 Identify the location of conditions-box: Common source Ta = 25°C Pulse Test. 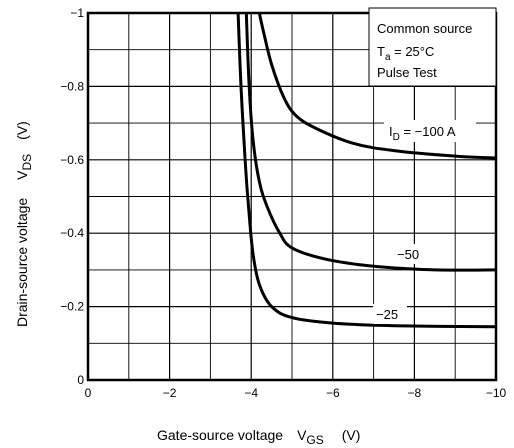
(432, 47).